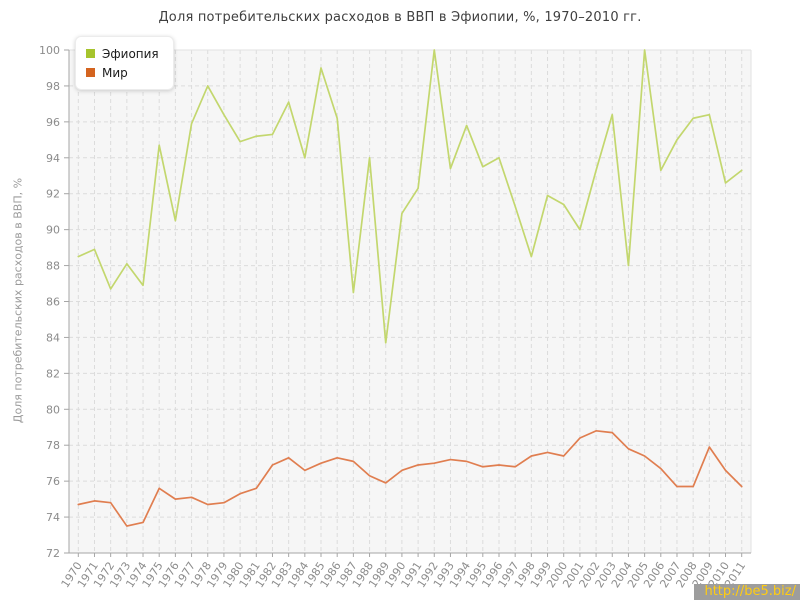  I want to click on watermark-link: http://be5.biz/, so click(747, 592).